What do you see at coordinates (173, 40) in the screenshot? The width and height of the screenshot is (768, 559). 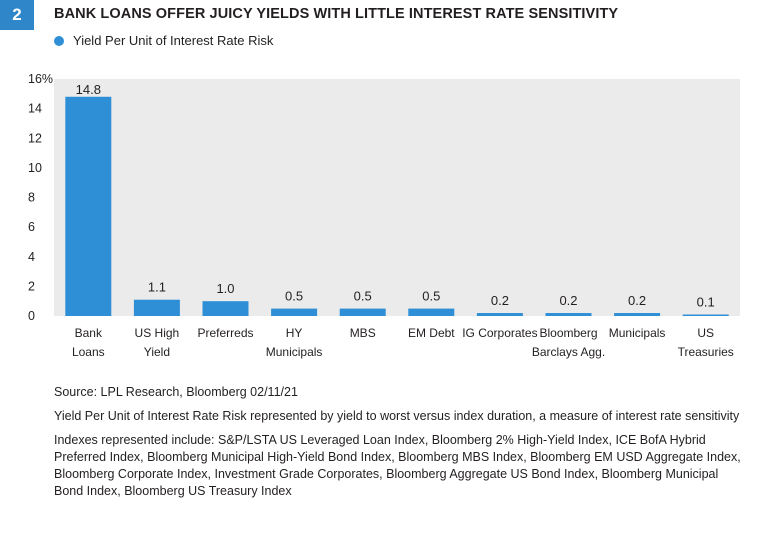 I see `legend-label: Yield Per Unit of Interest Rate Risk` at bounding box center [173, 40].